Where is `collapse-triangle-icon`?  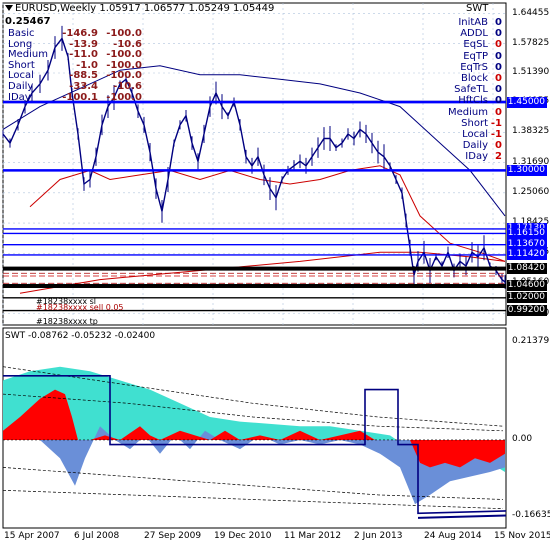
collapse-triangle-icon is located at coordinates (9, 8).